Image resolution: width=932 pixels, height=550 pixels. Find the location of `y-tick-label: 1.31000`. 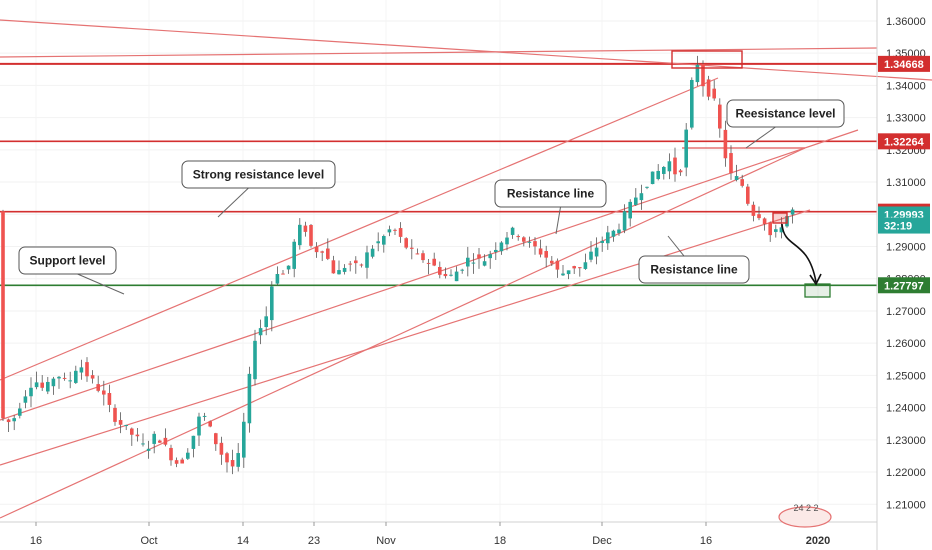

y-tick-label: 1.31000 is located at coordinates (906, 183).